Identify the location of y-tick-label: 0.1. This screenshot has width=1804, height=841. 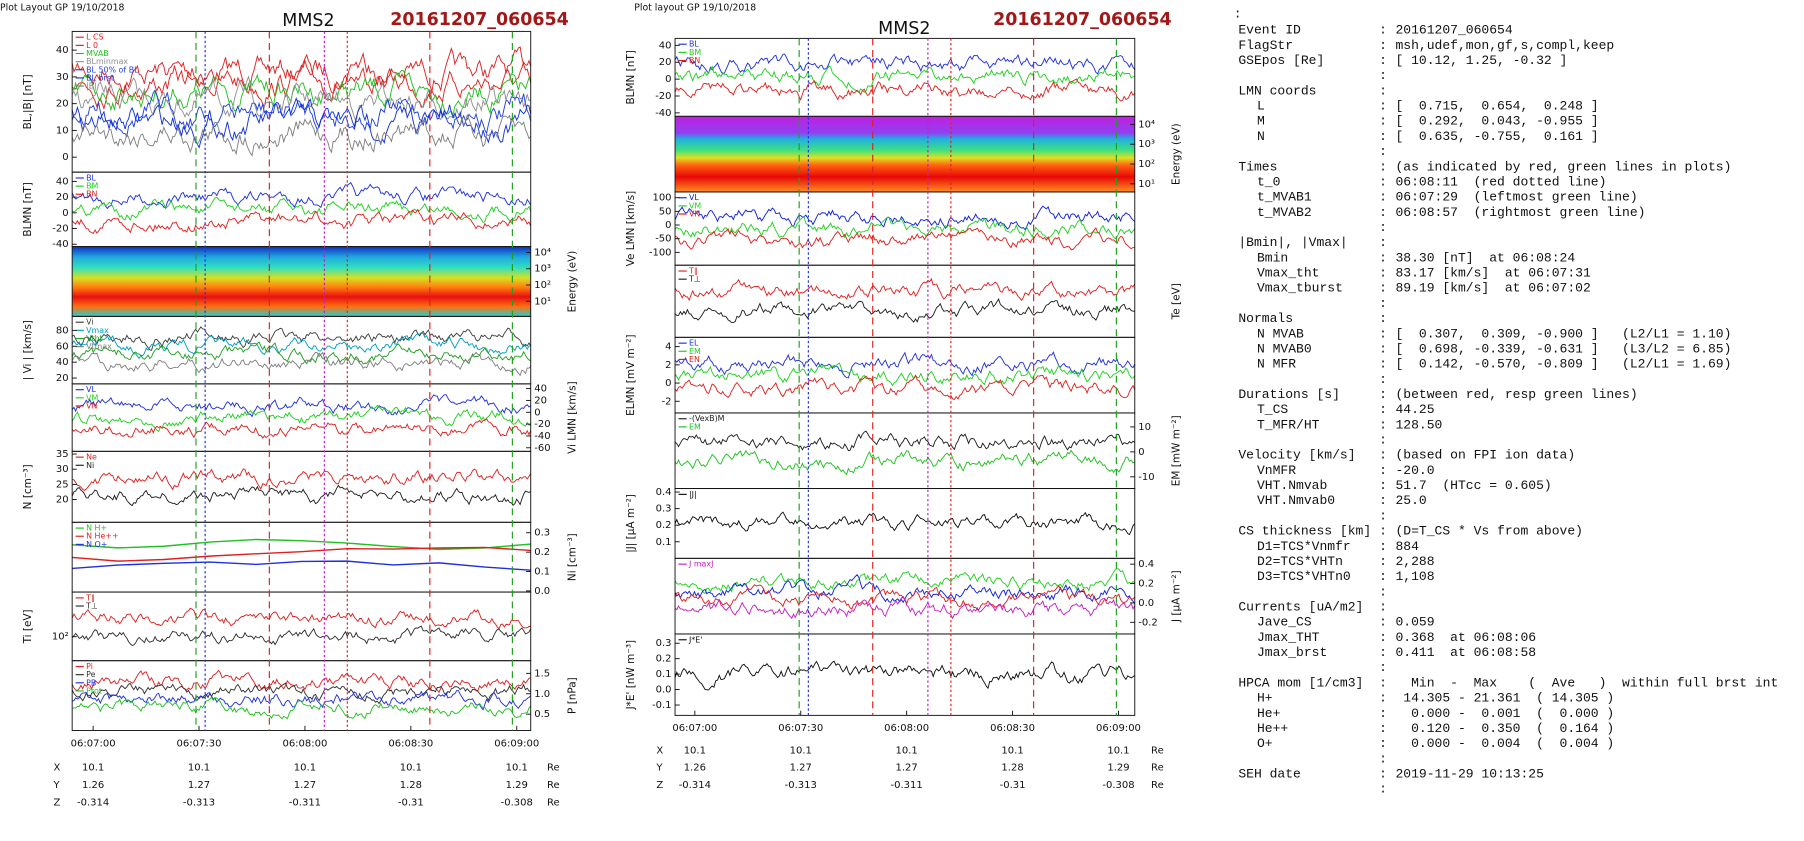
(542, 572).